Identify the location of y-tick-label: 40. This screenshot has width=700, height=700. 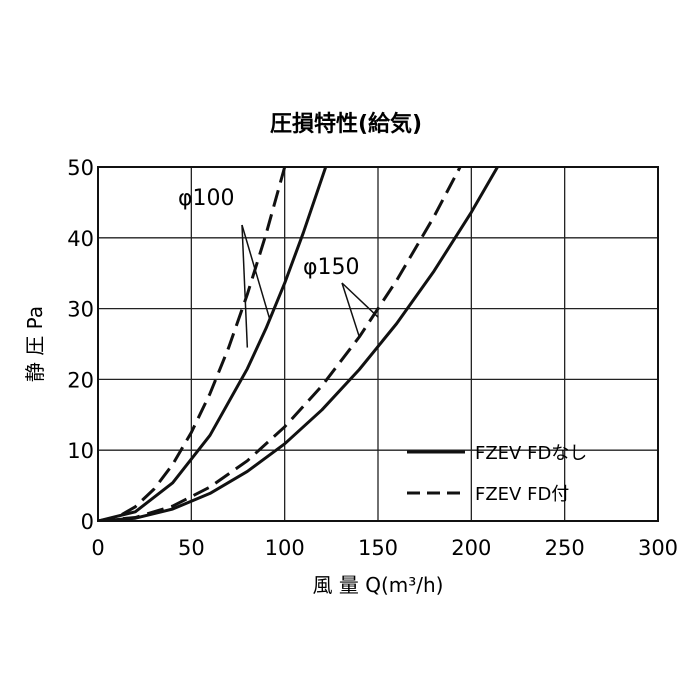
(80, 239).